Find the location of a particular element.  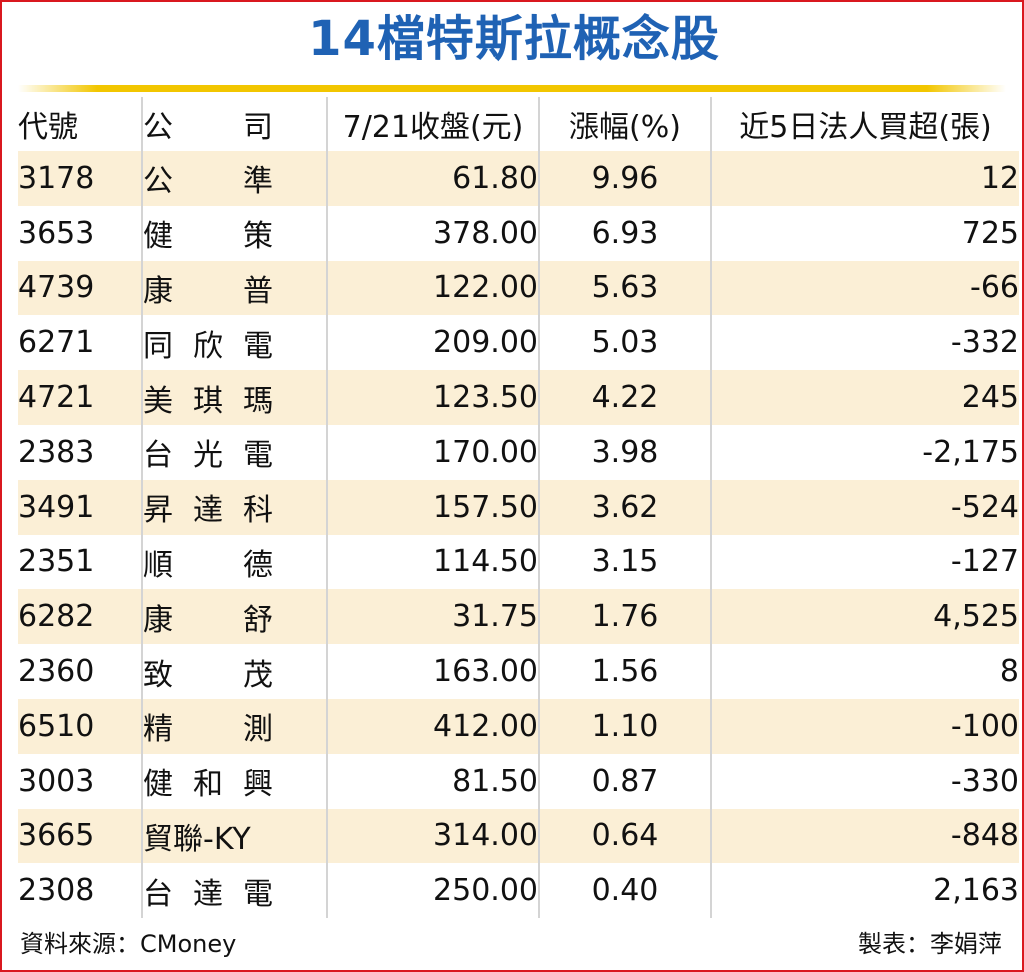

table-header-row: 代號 公司 7/21收盤(元) 漲幅(%) 近5日法人買超(張) is located at coordinates (518, 124).